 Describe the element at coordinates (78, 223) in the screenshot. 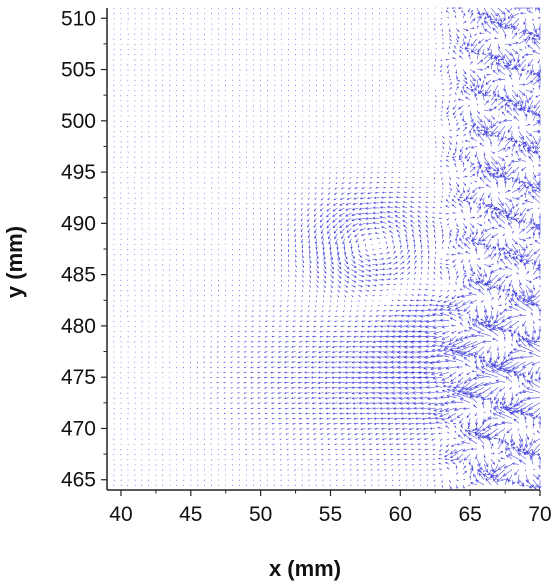

I see `y-tick-label: 490` at that location.